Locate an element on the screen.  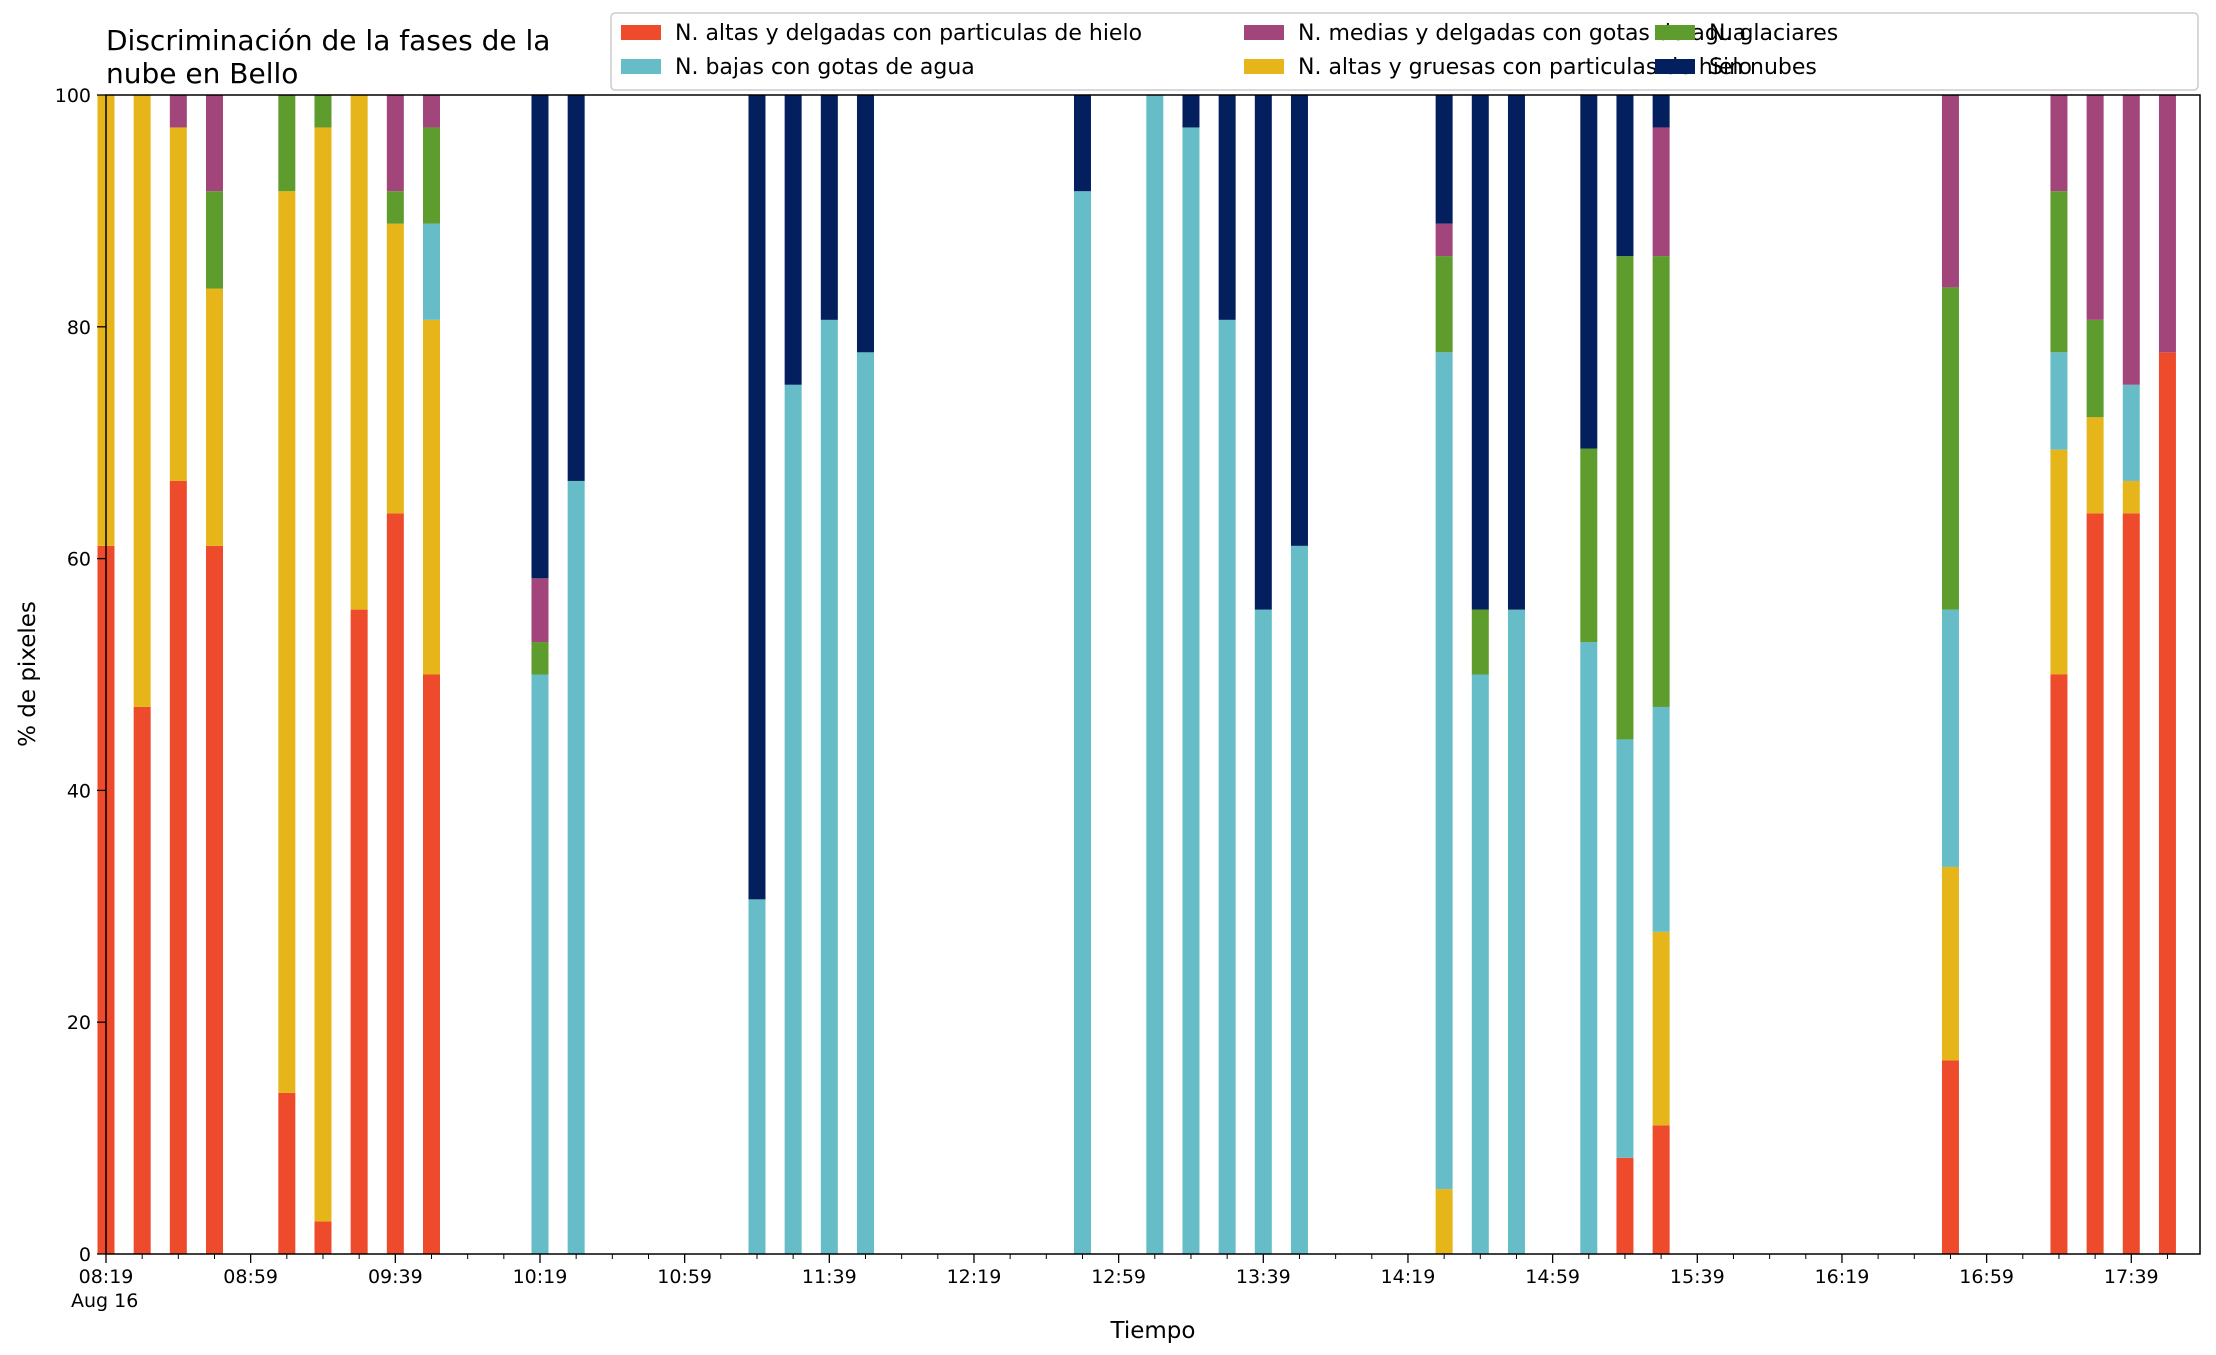
x-tick-label-13: 16:59 is located at coordinates (1986, 1277).